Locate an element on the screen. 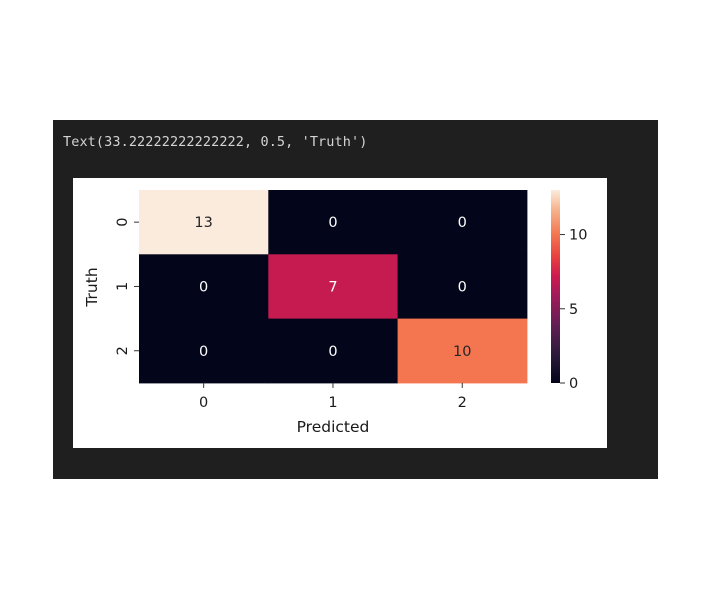 The width and height of the screenshot is (710, 599). colorbar-tick-label-2: 10 is located at coordinates (578, 236).